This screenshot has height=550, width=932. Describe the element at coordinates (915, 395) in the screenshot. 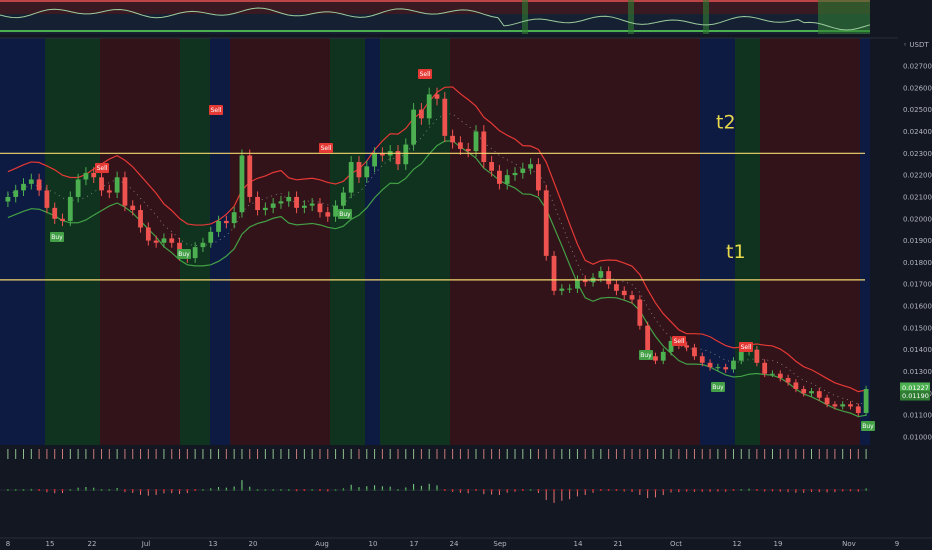

I see `lower-band-badge` at that location.